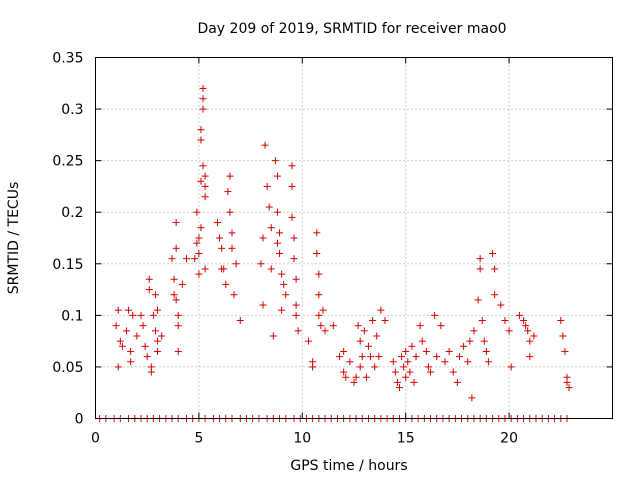  I want to click on y-axis-label: SRMTID / TECUs, so click(14, 238).